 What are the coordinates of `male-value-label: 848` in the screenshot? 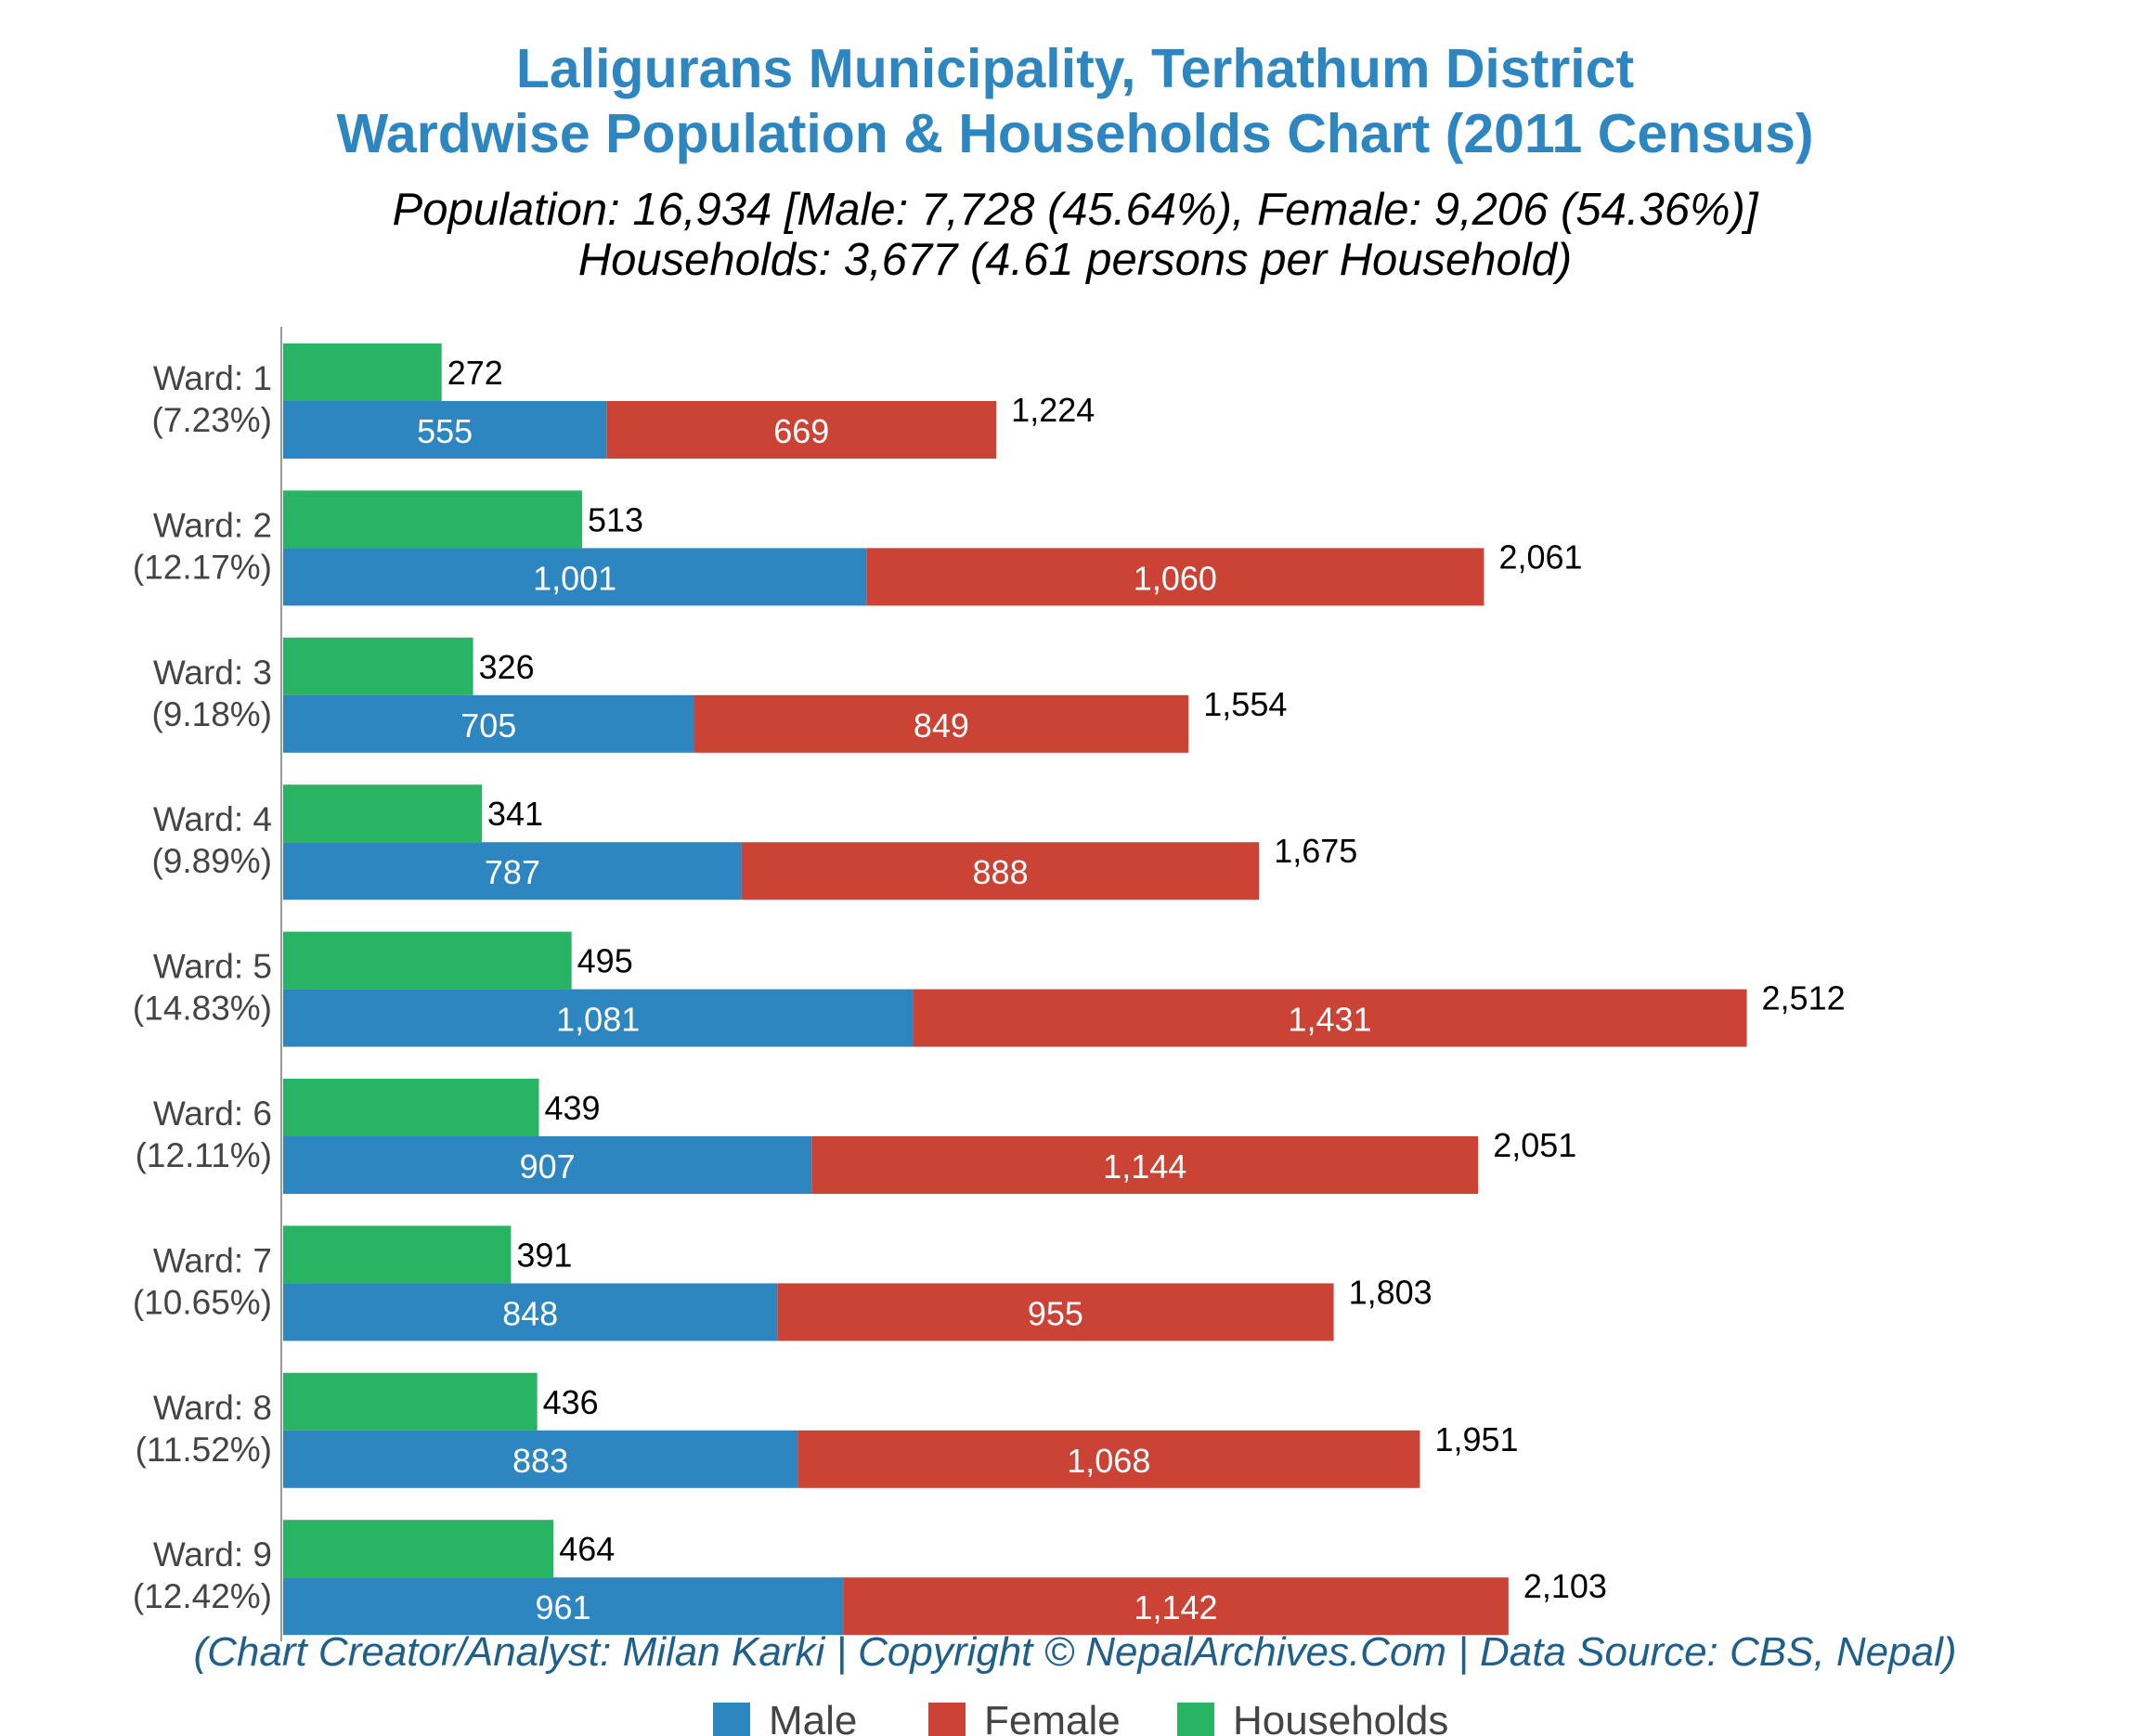 It's located at (530, 1313).